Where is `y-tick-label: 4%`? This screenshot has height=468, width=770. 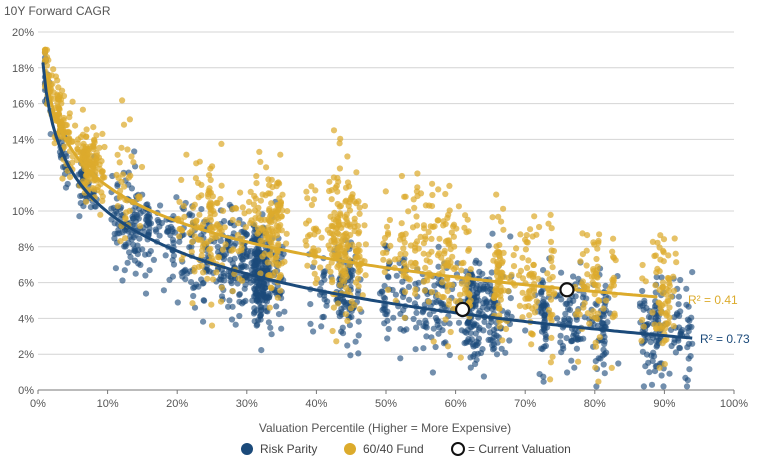
y-tick-label: 4% is located at coordinates (26, 319).